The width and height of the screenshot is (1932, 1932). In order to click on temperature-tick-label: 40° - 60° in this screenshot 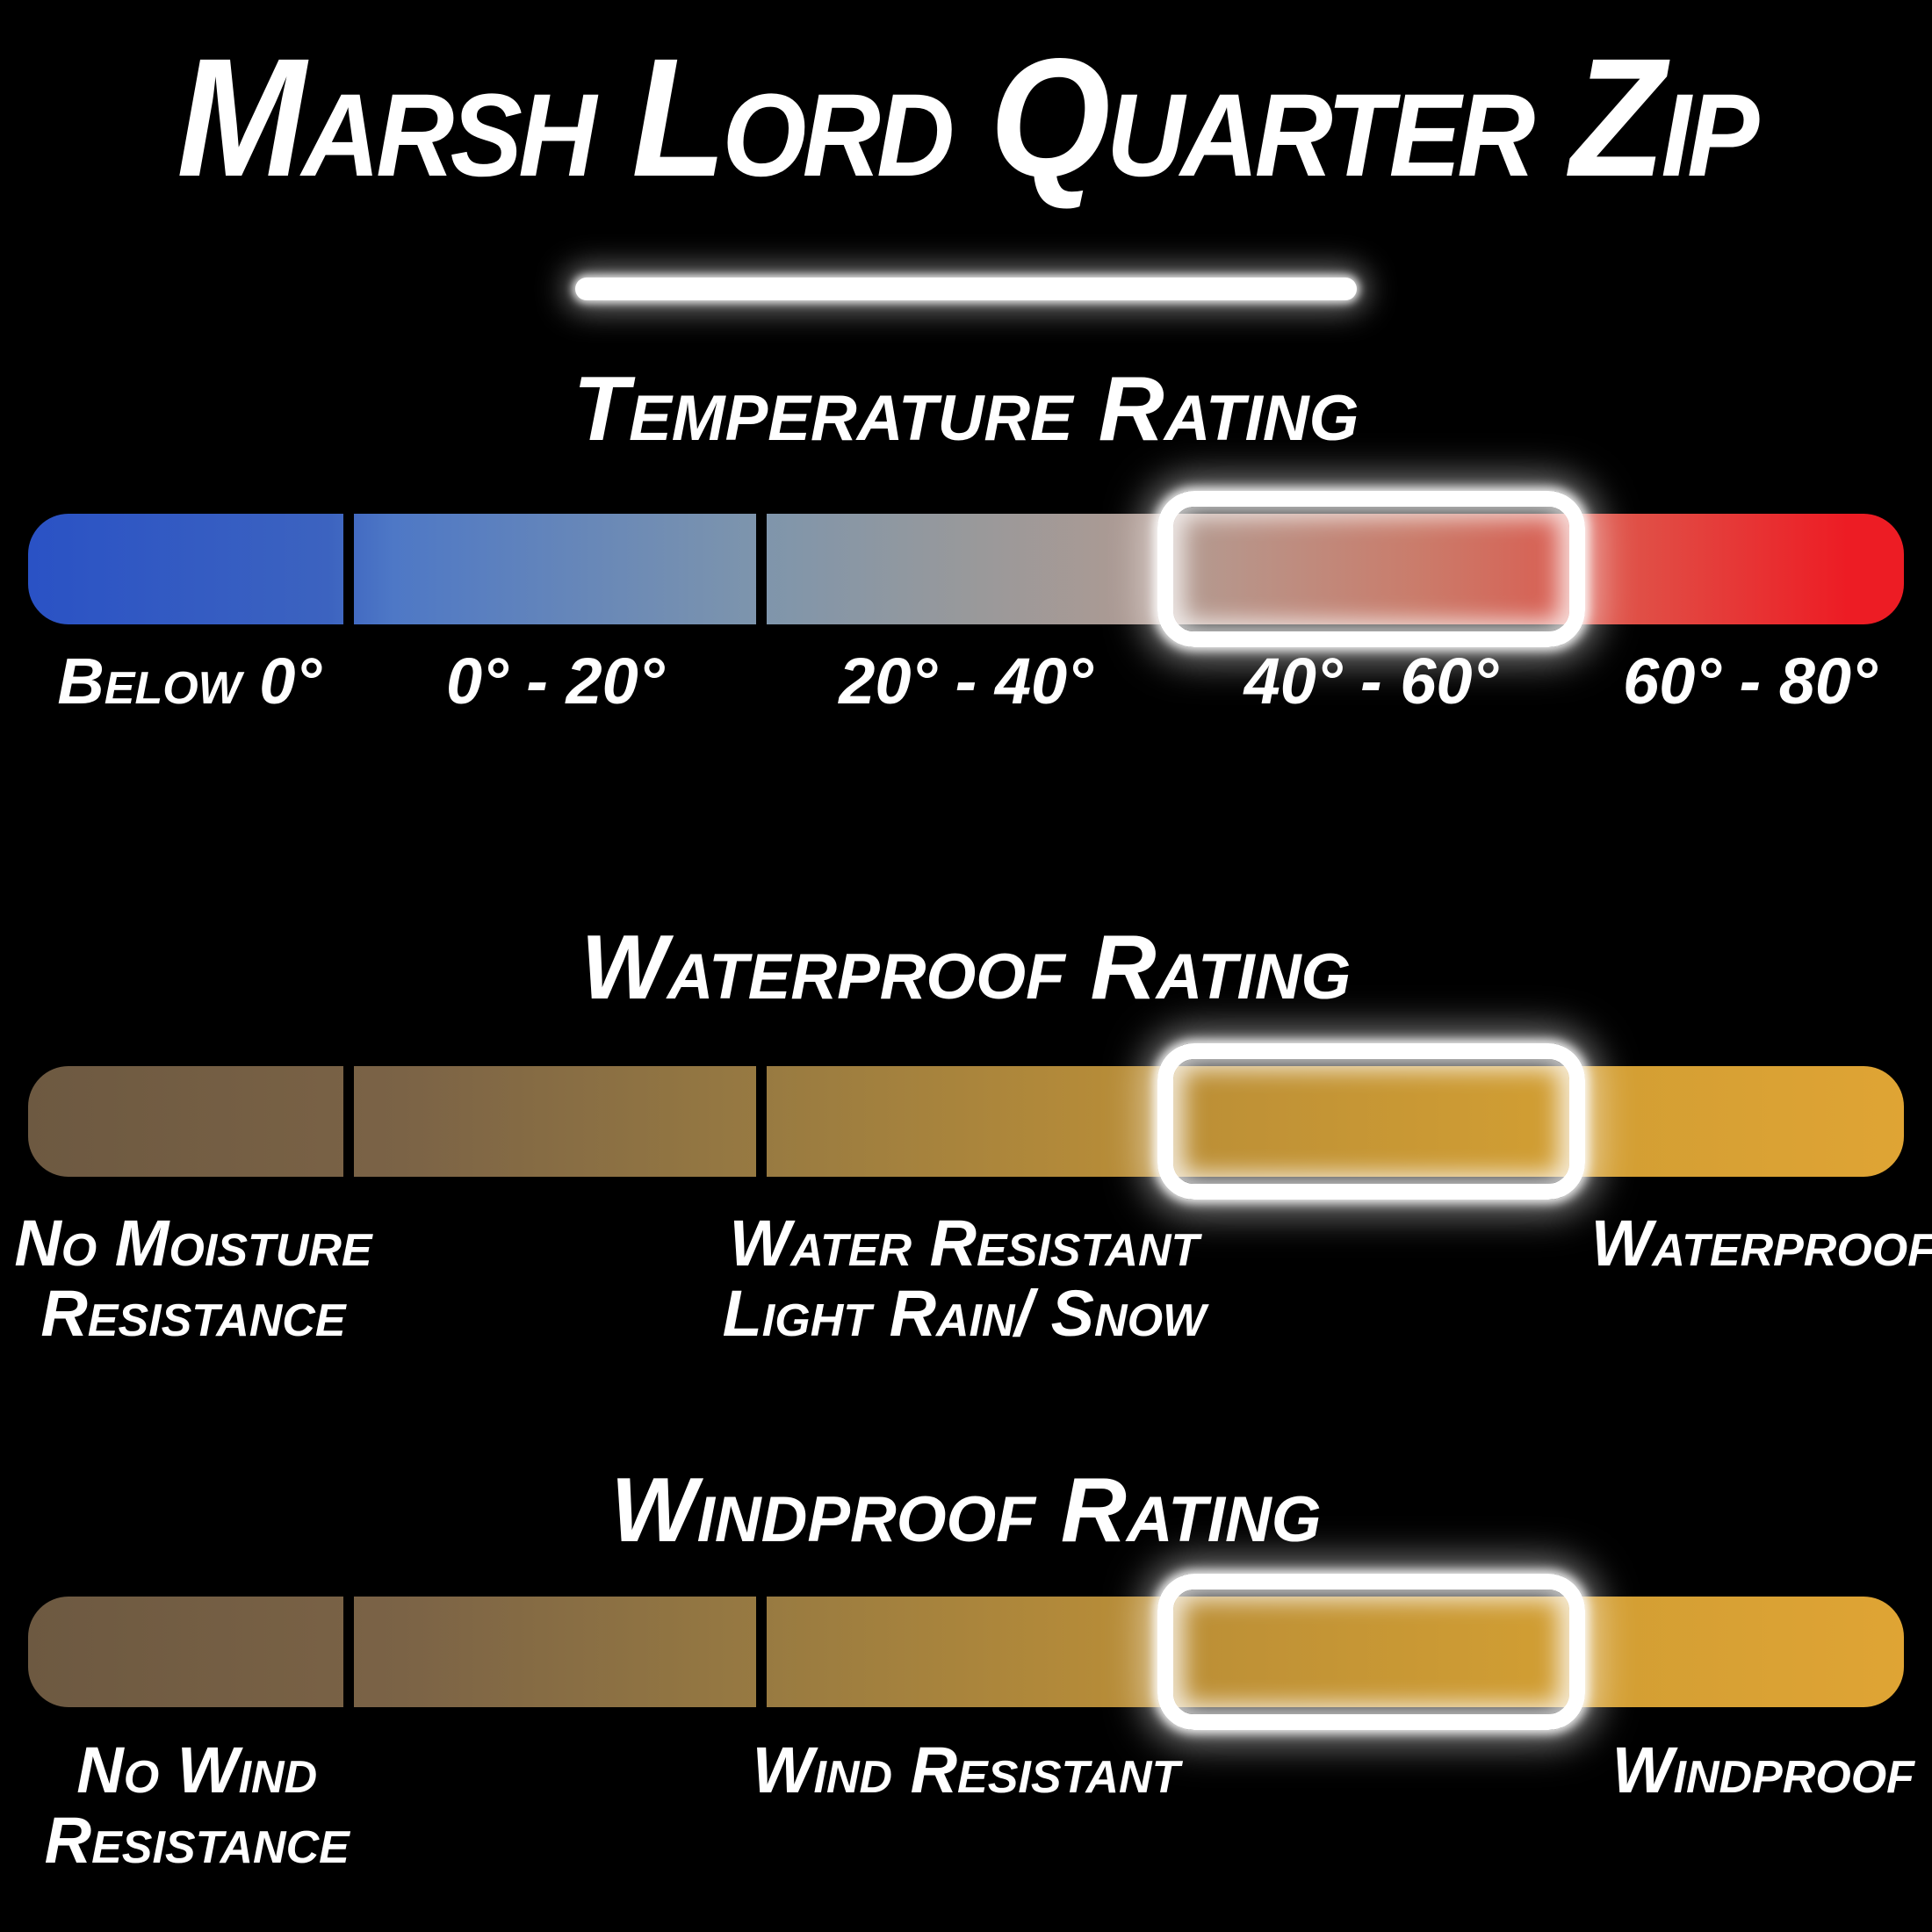, I will do `click(1371, 681)`.